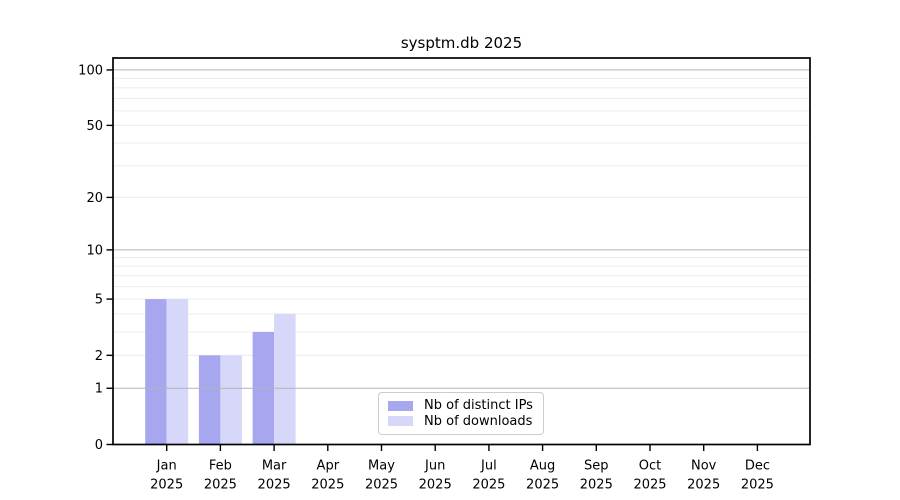 This screenshot has width=900, height=500. What do you see at coordinates (478, 421) in the screenshot?
I see `legend-item-label: Nb of downloads` at bounding box center [478, 421].